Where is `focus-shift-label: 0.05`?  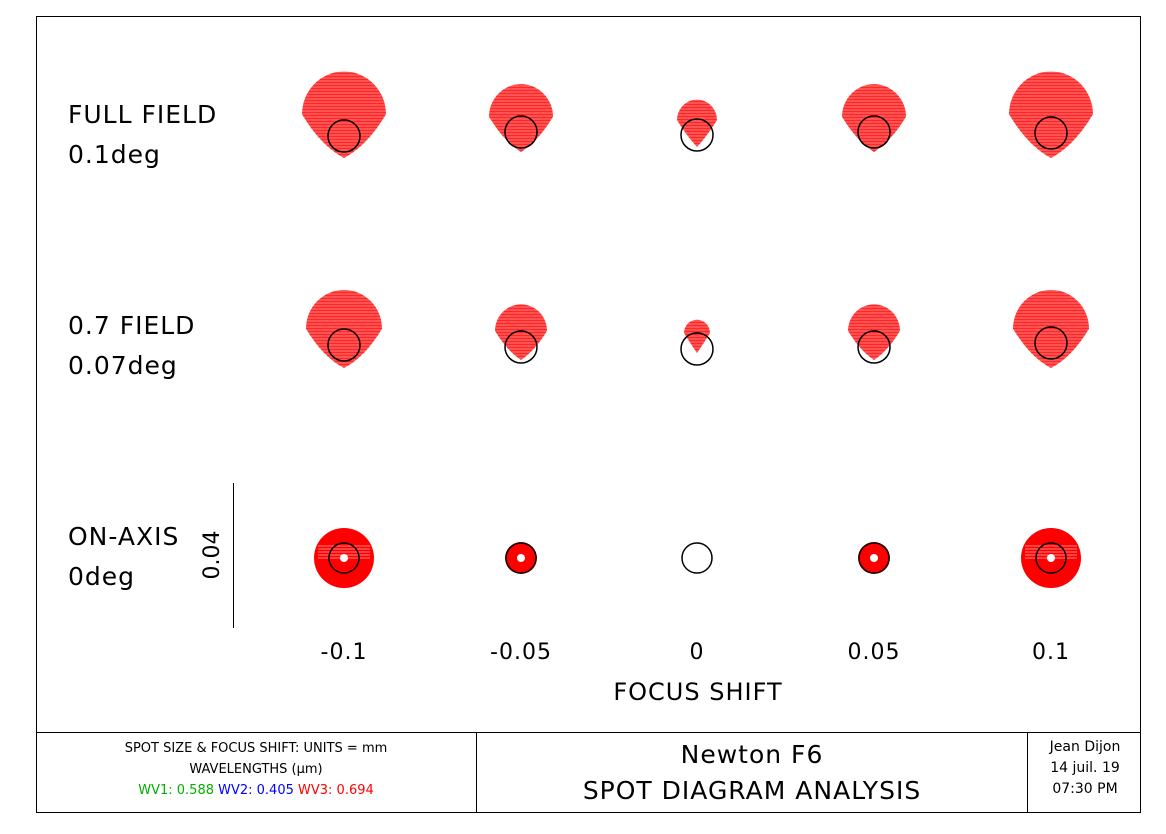 focus-shift-label: 0.05 is located at coordinates (874, 652).